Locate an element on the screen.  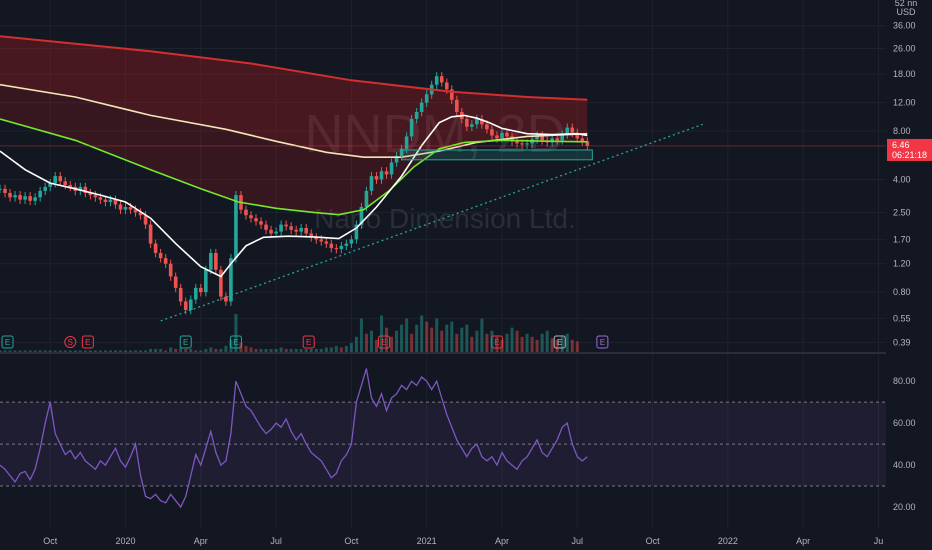
earnings-badge: S is located at coordinates (70, 342).